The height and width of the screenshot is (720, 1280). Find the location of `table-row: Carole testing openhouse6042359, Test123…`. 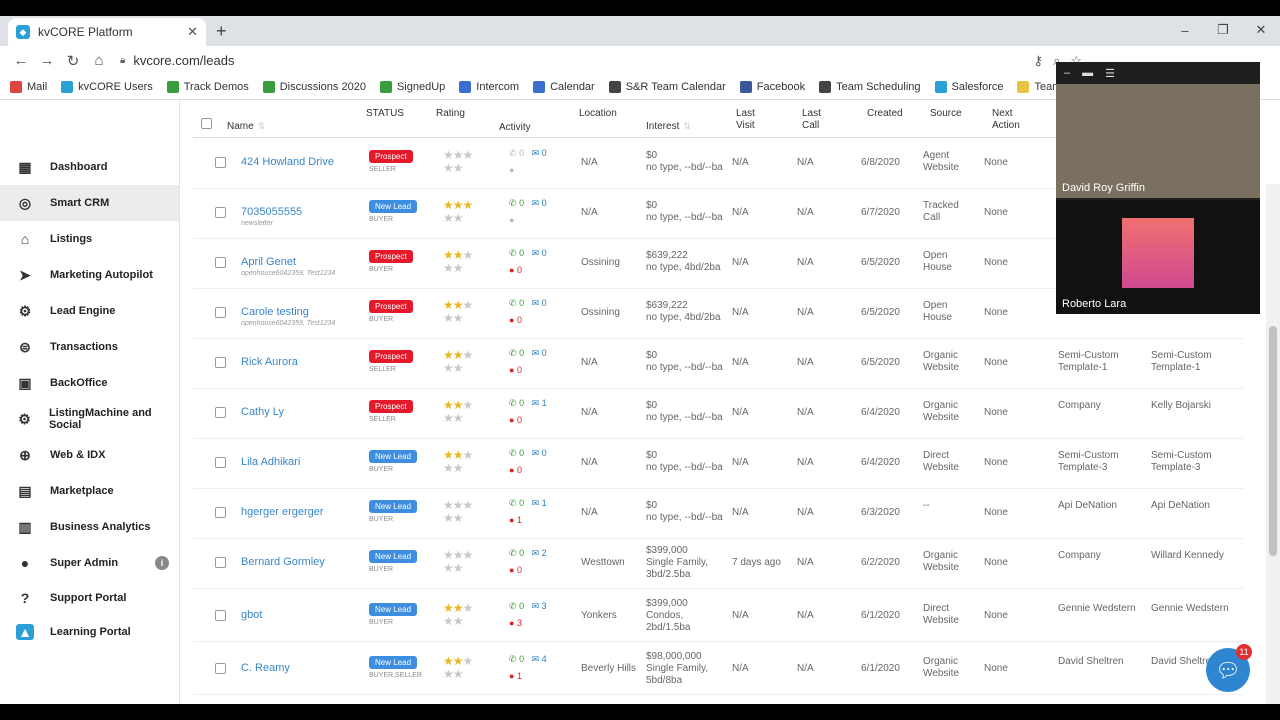

table-row: Carole testing openhouse6042359, Test123… is located at coordinates (718, 314).